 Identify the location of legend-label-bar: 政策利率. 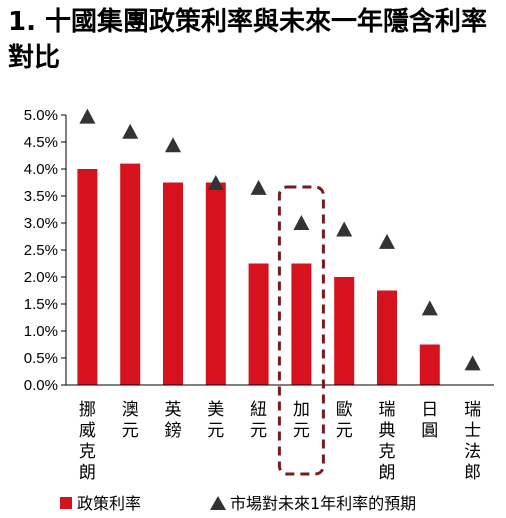
(109, 503).